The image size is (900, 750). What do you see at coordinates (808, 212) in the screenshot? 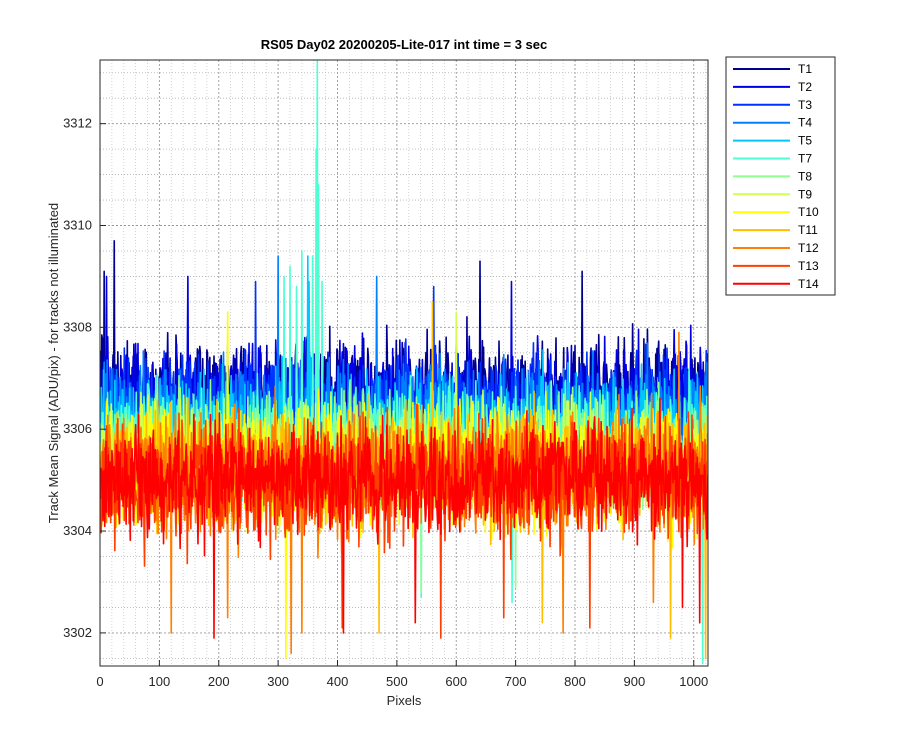
I see `legend-label-t10: T10` at bounding box center [808, 212].